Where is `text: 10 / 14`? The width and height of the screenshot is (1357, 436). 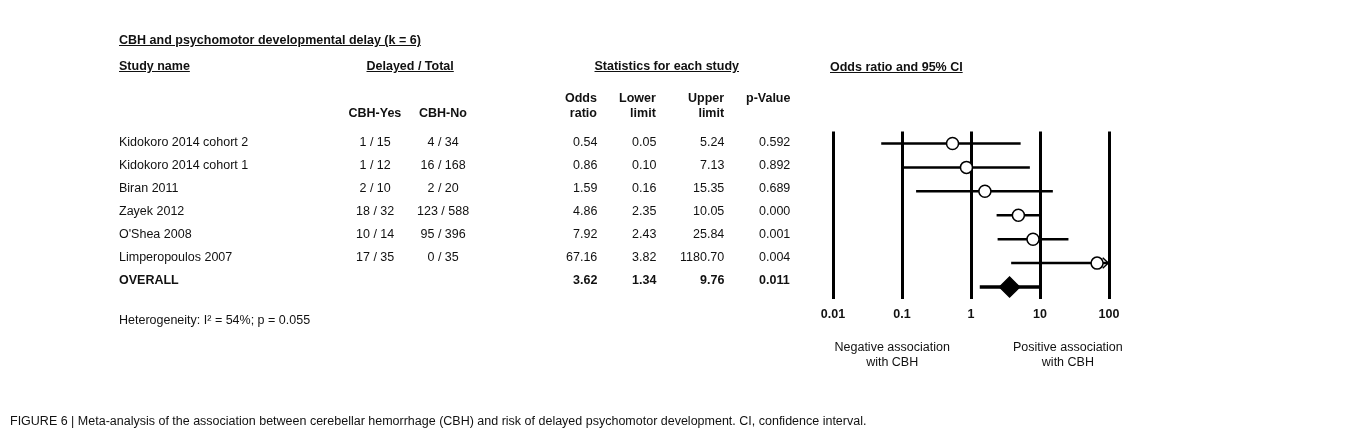
text: 10 / 14 is located at coordinates (375, 234).